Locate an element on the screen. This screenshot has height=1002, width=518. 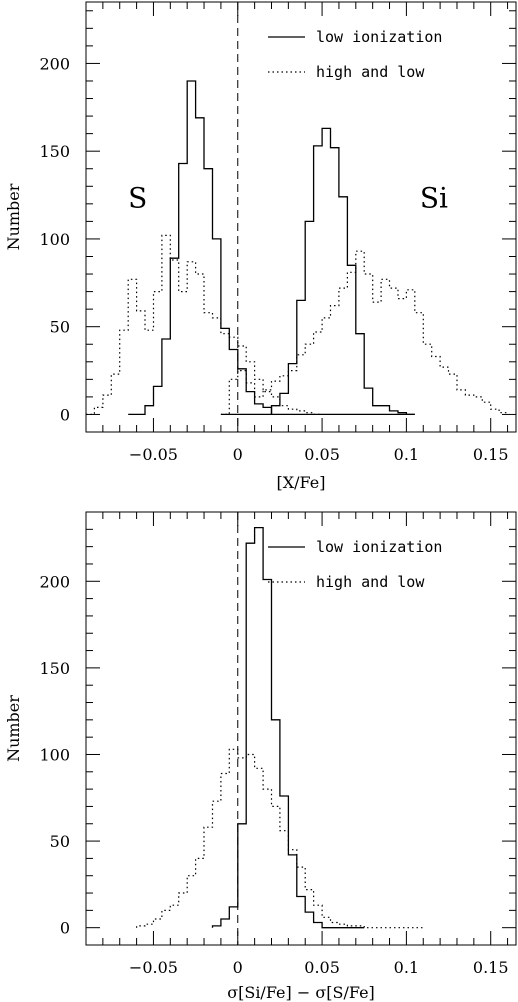
x-axis-label: σ[Si/Fe] − σ[S/Fe] is located at coordinates (301, 992).